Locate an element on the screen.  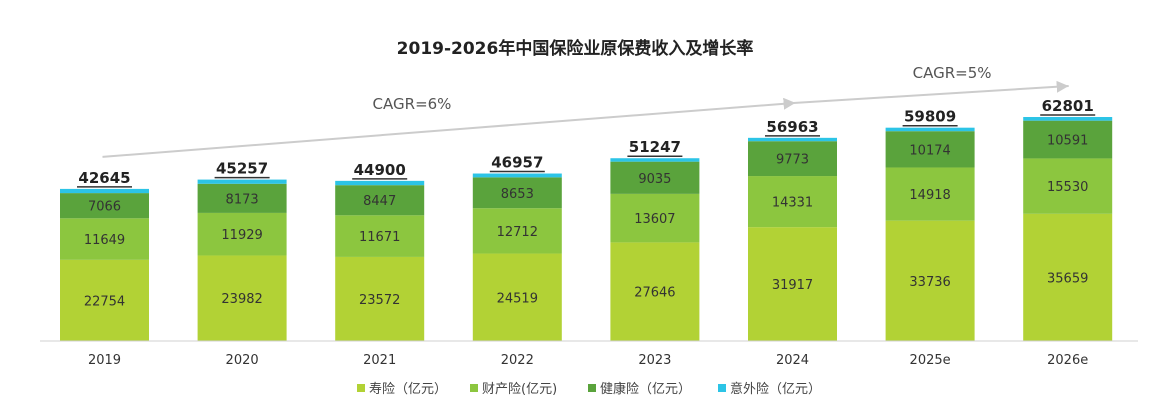
total-label: 45257 is located at coordinates (242, 169).